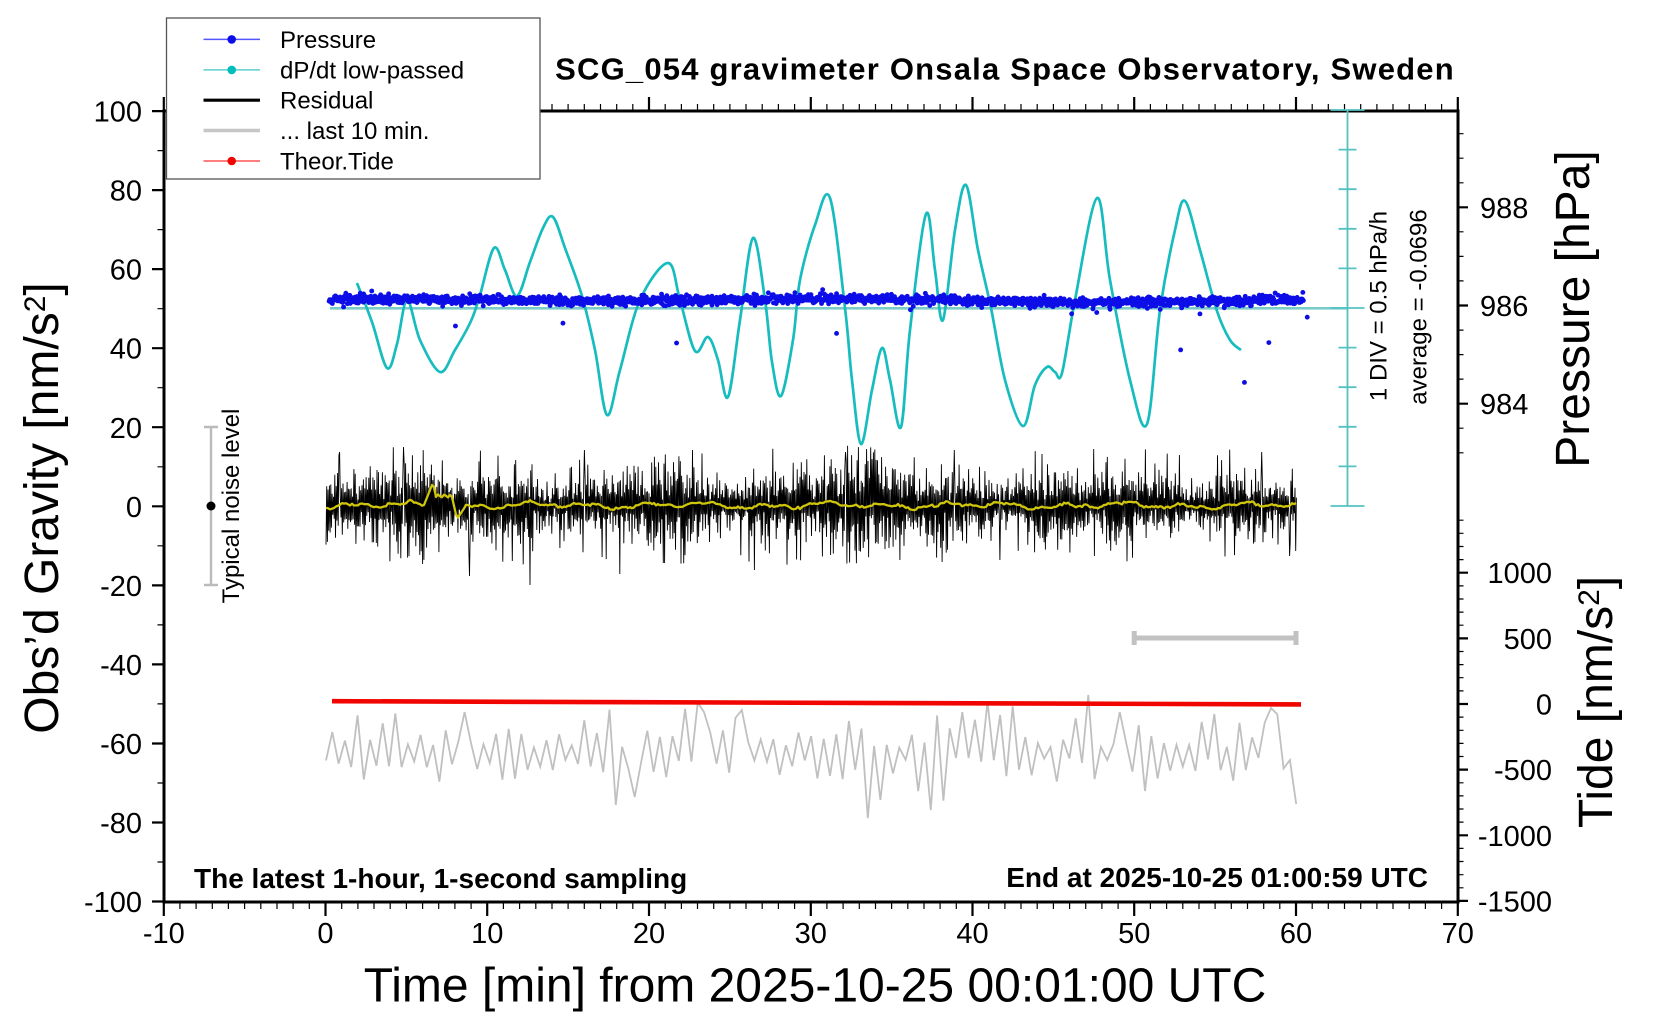  I want to click on svg-text: 50, so click(1134, 934).